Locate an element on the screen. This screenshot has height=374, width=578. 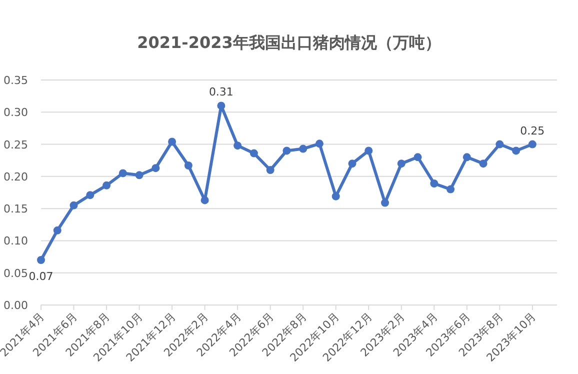
text: 0.35 is located at coordinates (16, 80).